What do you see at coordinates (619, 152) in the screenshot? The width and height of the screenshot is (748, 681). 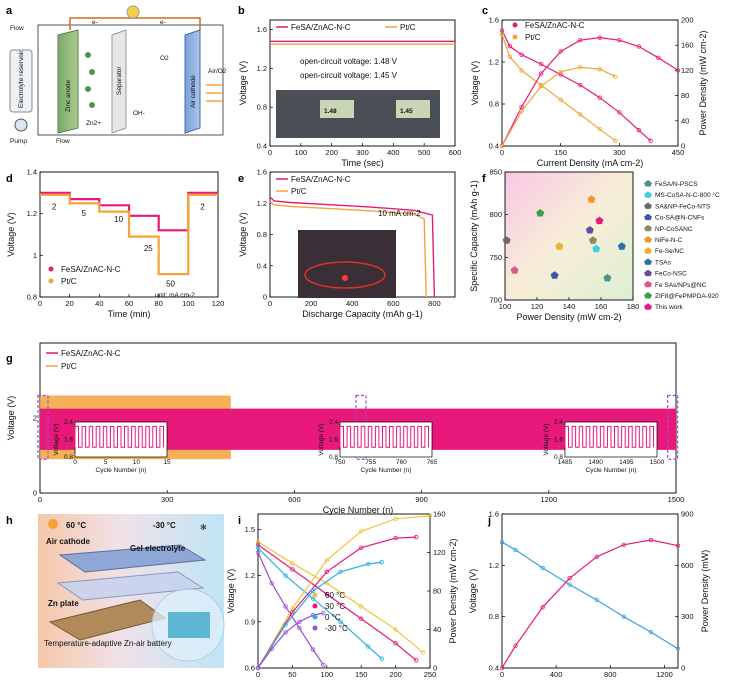 I see `x-tick-label: 300` at bounding box center [619, 152].